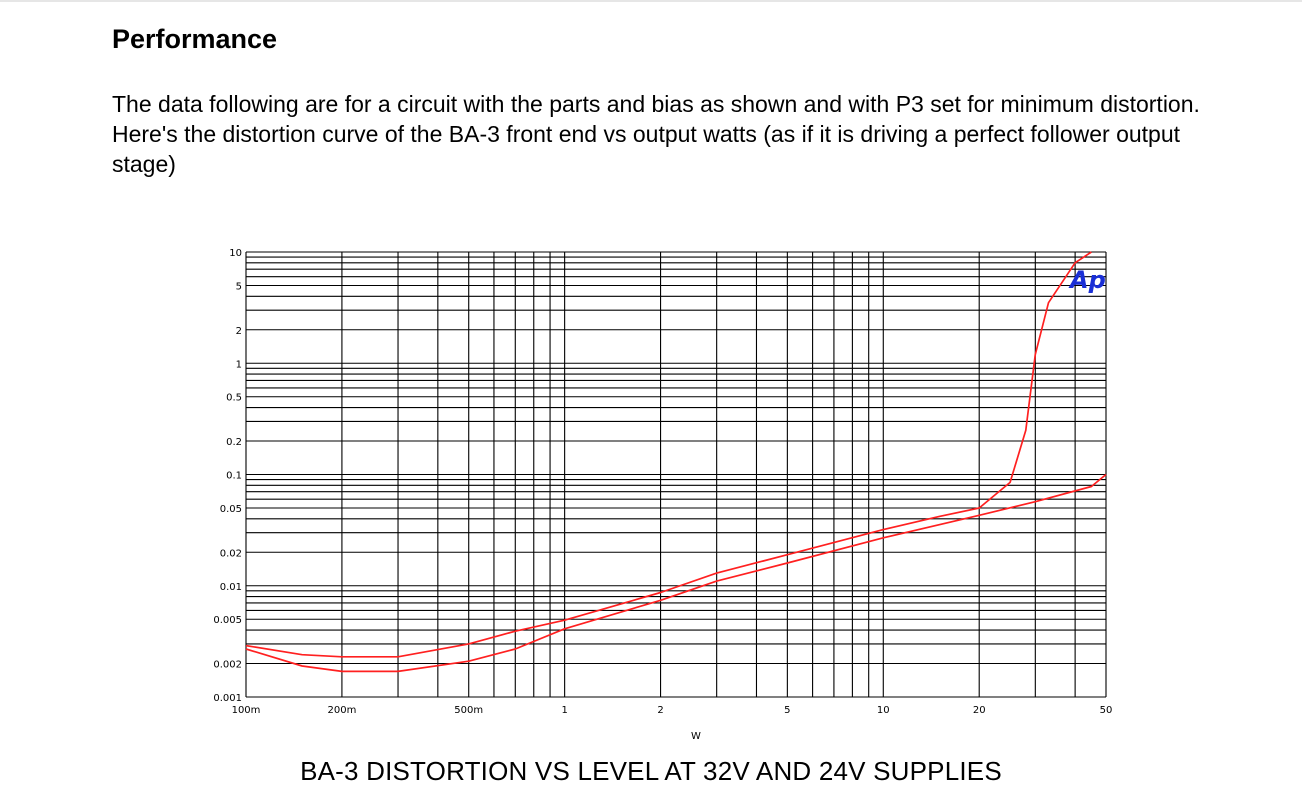 Image resolution: width=1302 pixels, height=808 pixels. Describe the element at coordinates (651, 1) in the screenshot. I see `top-border` at that location.